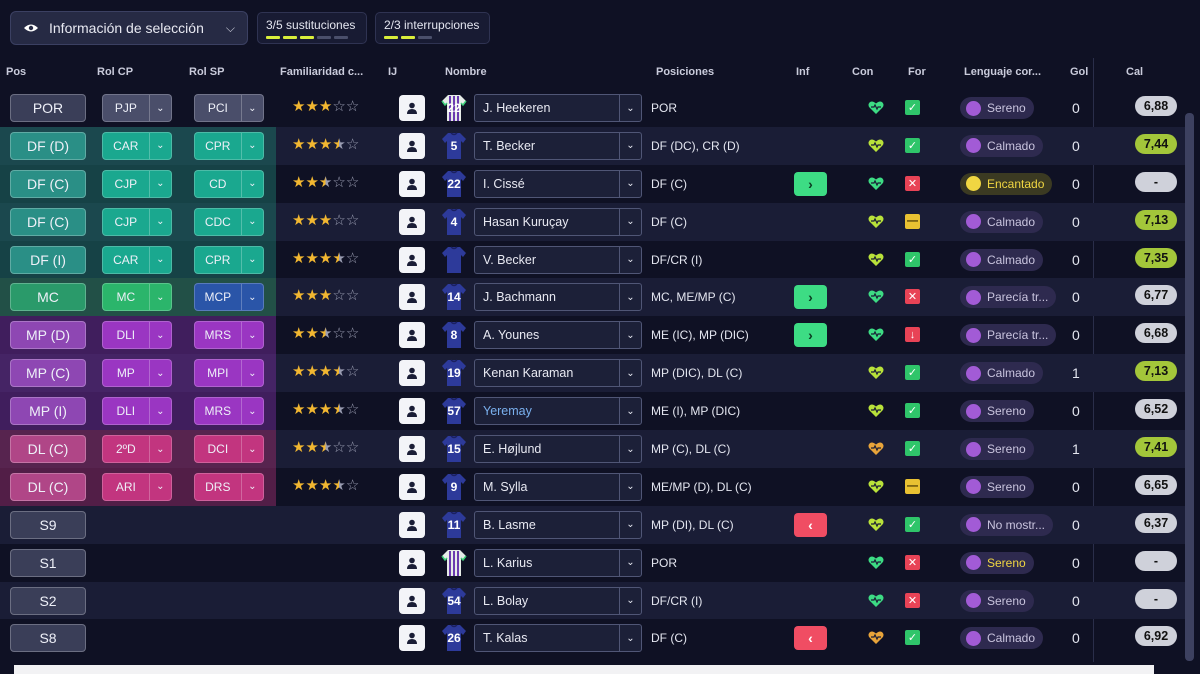  What do you see at coordinates (16, 72) in the screenshot?
I see `header-pos: Pos` at bounding box center [16, 72].